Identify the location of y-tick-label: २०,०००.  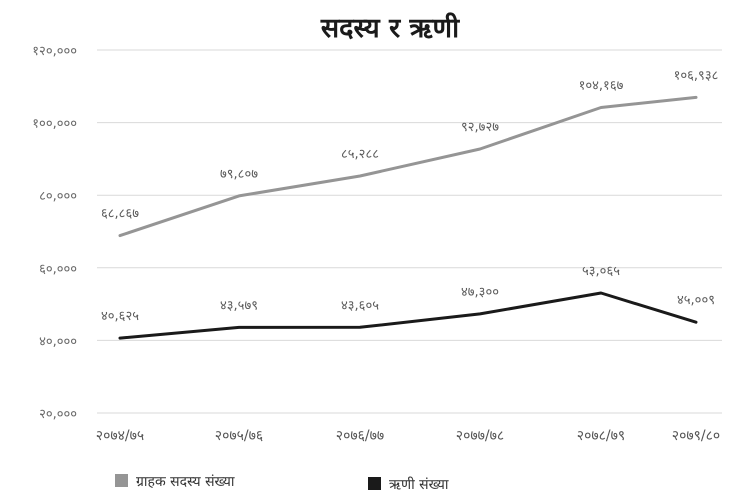
(58, 414).